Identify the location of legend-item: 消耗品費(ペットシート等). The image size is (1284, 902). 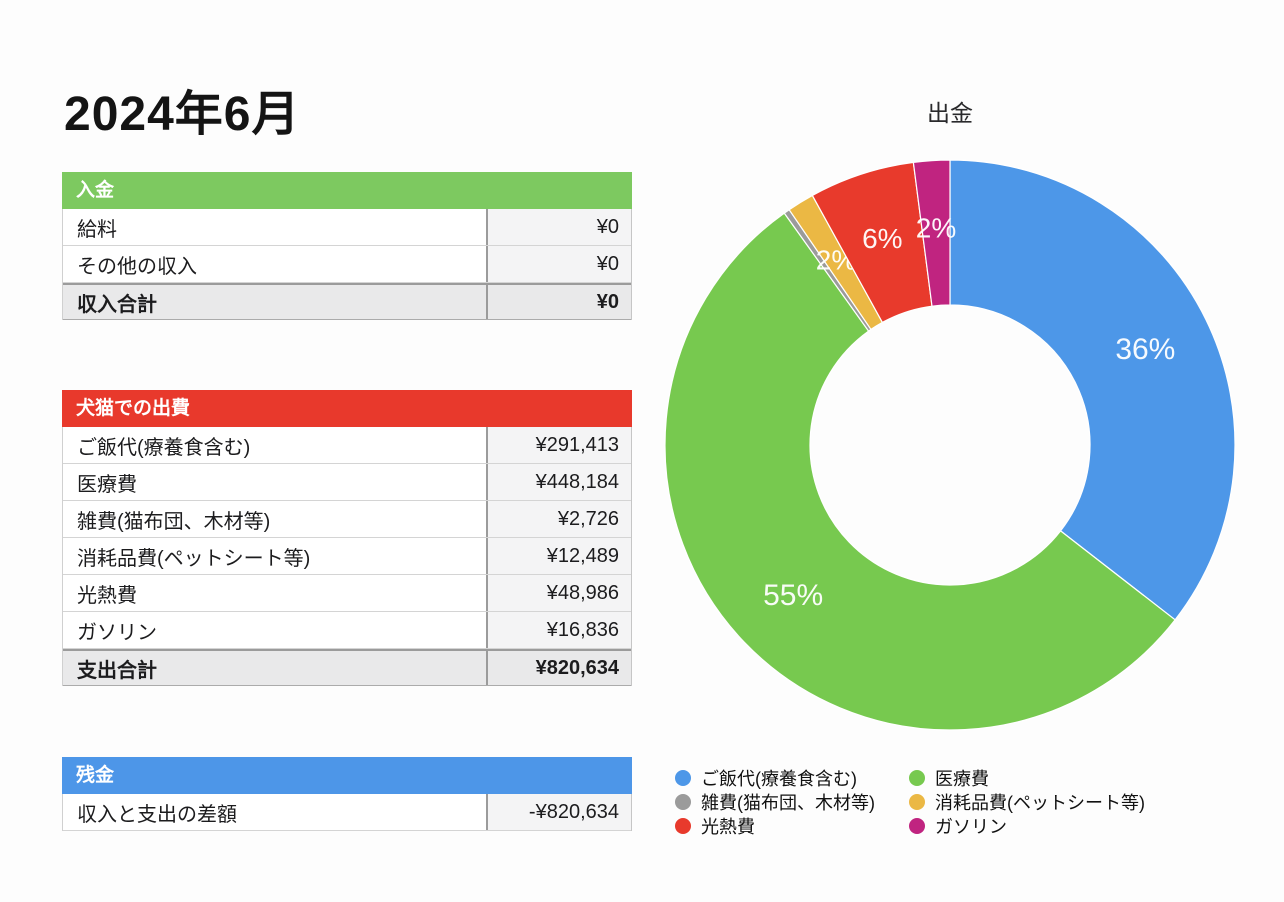
(1082, 802).